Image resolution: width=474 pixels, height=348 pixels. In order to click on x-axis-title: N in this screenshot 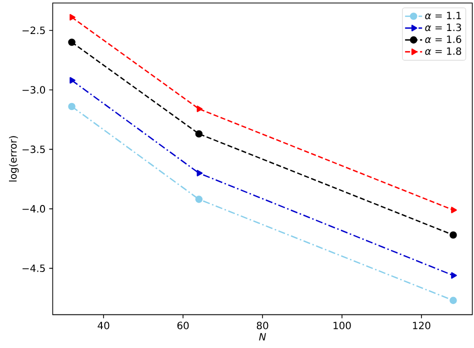, I will do `click(262, 336)`.